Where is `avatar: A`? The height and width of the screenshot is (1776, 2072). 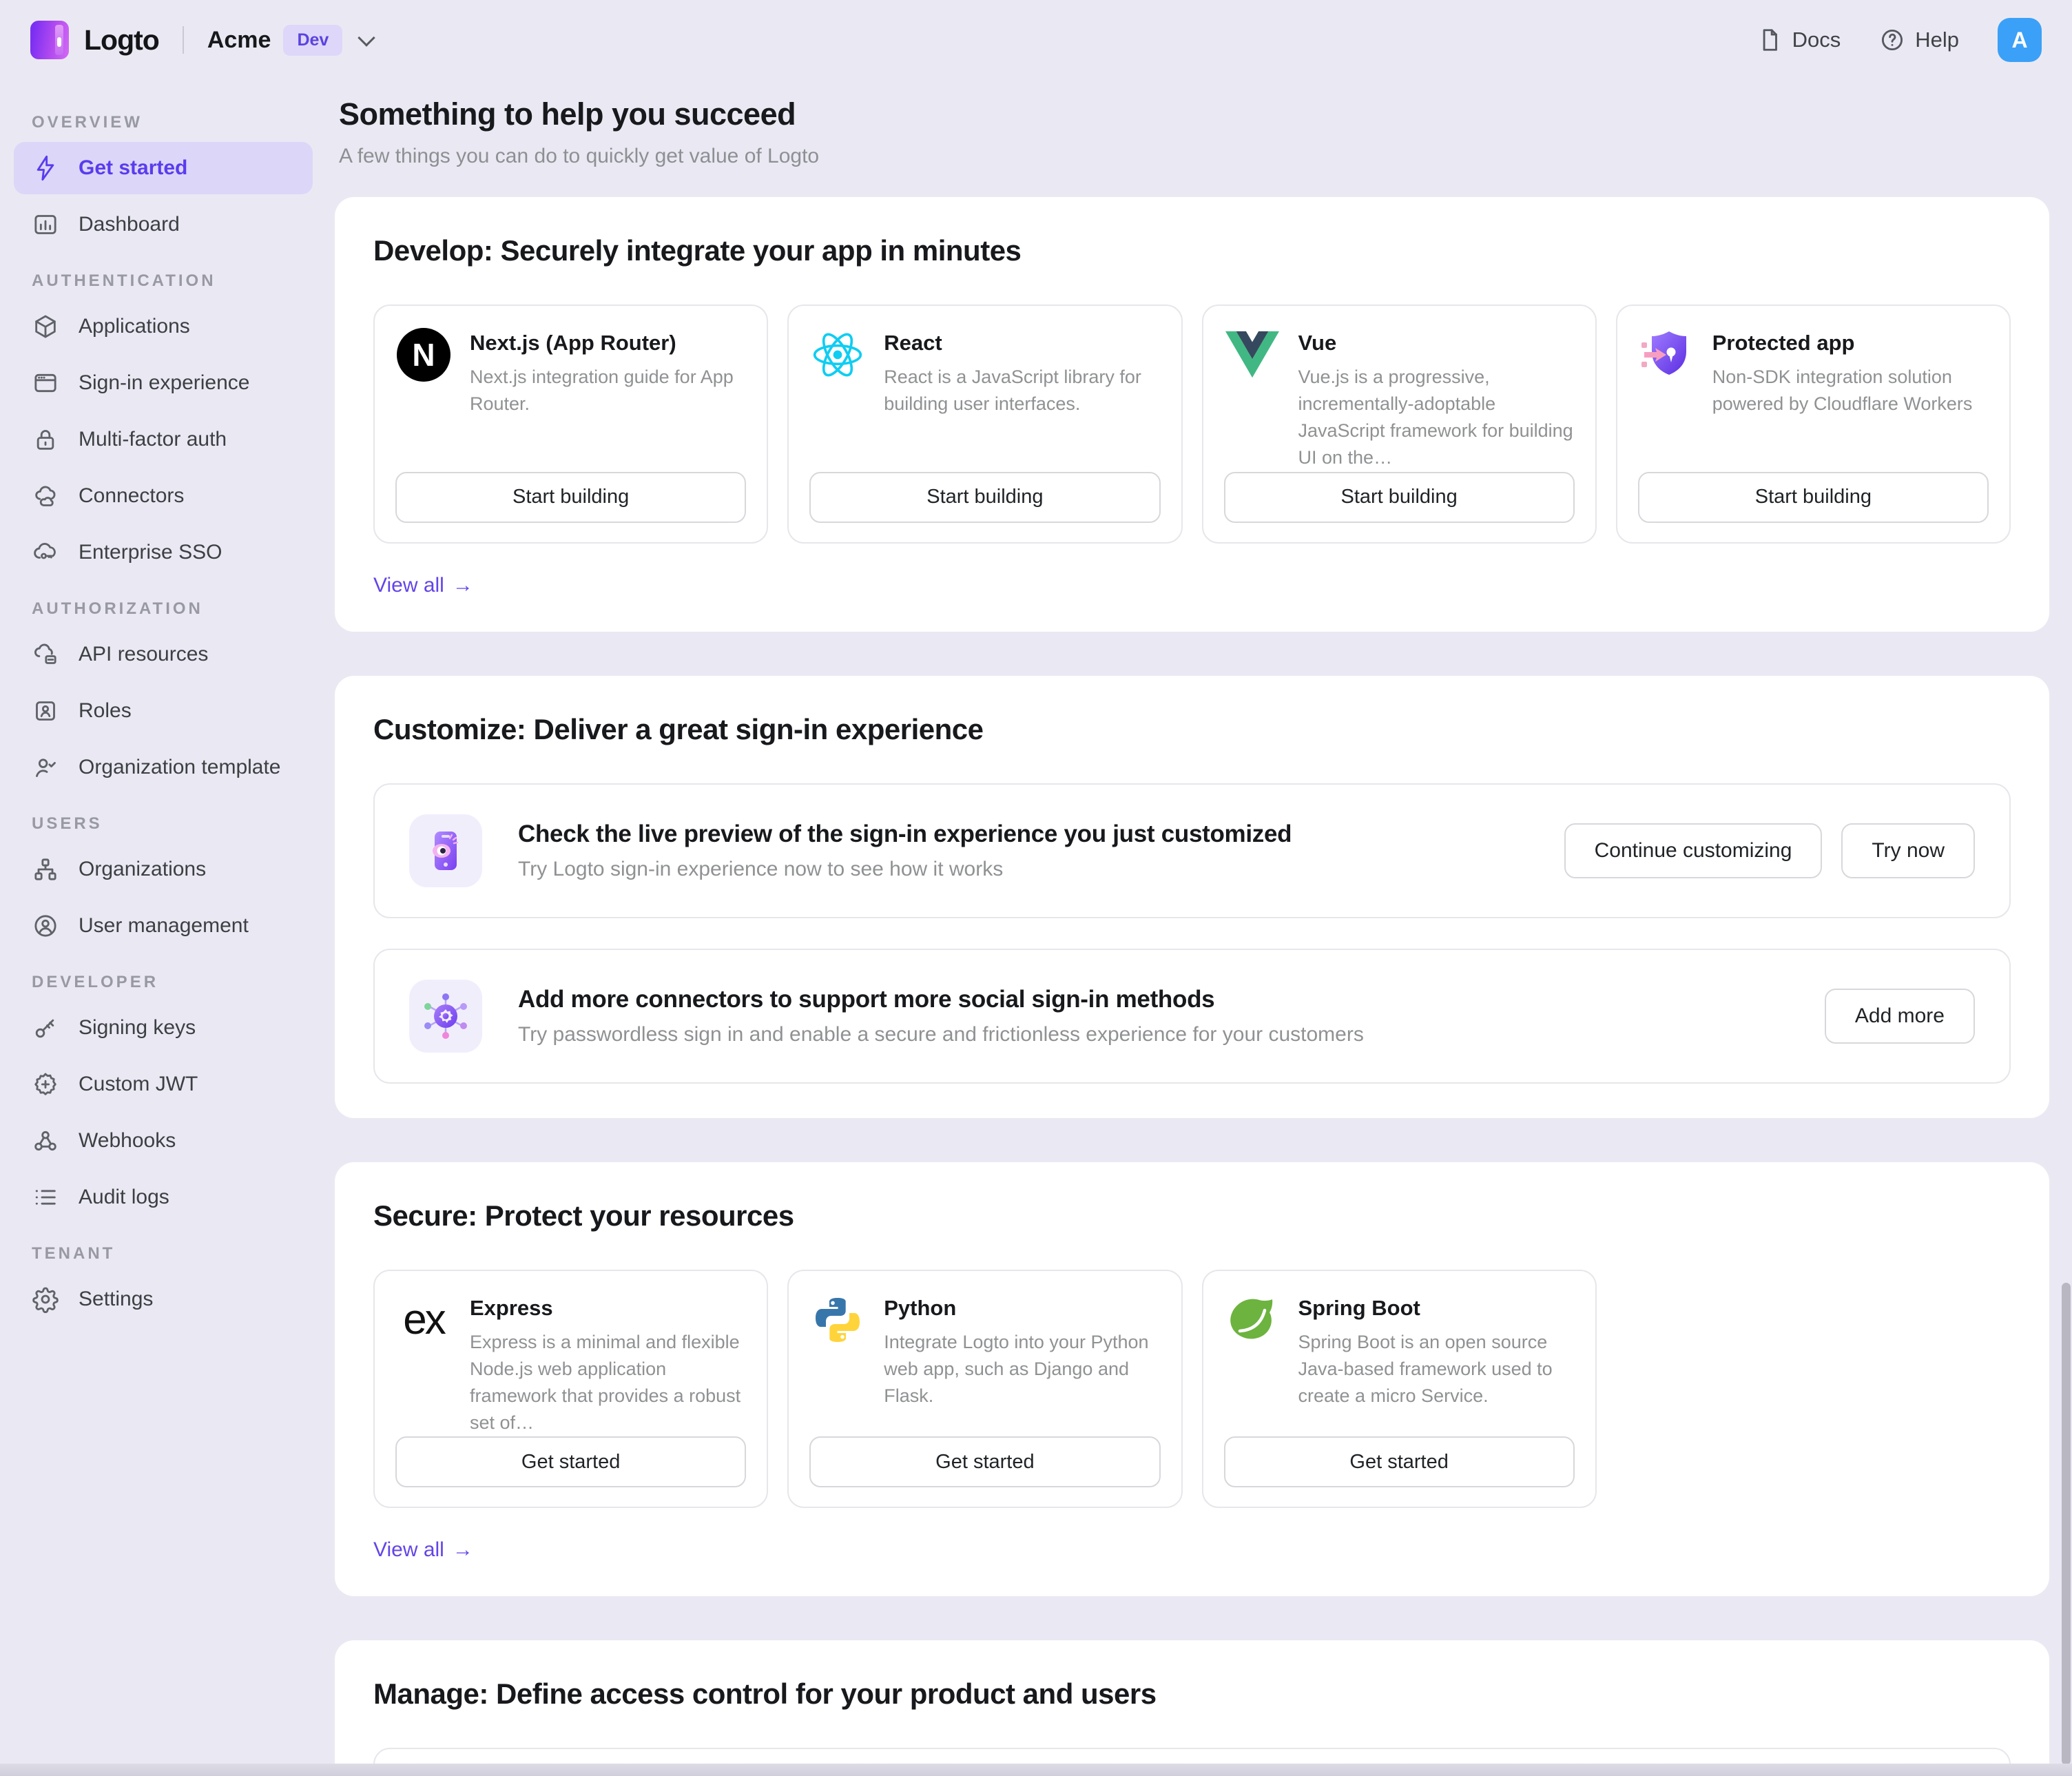 avatar: A is located at coordinates (2020, 40).